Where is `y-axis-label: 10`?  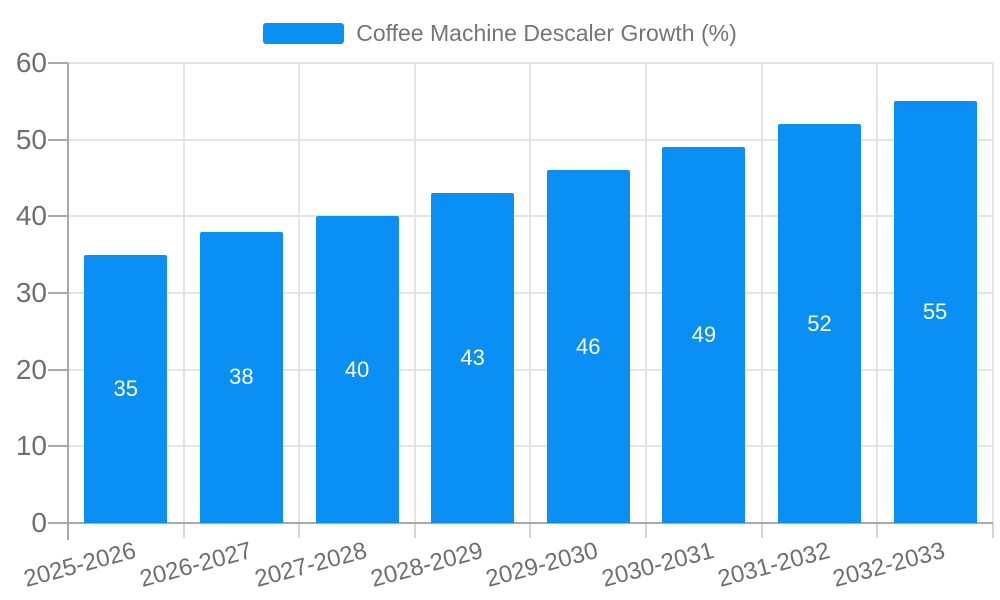
y-axis-label: 10 is located at coordinates (31, 446).